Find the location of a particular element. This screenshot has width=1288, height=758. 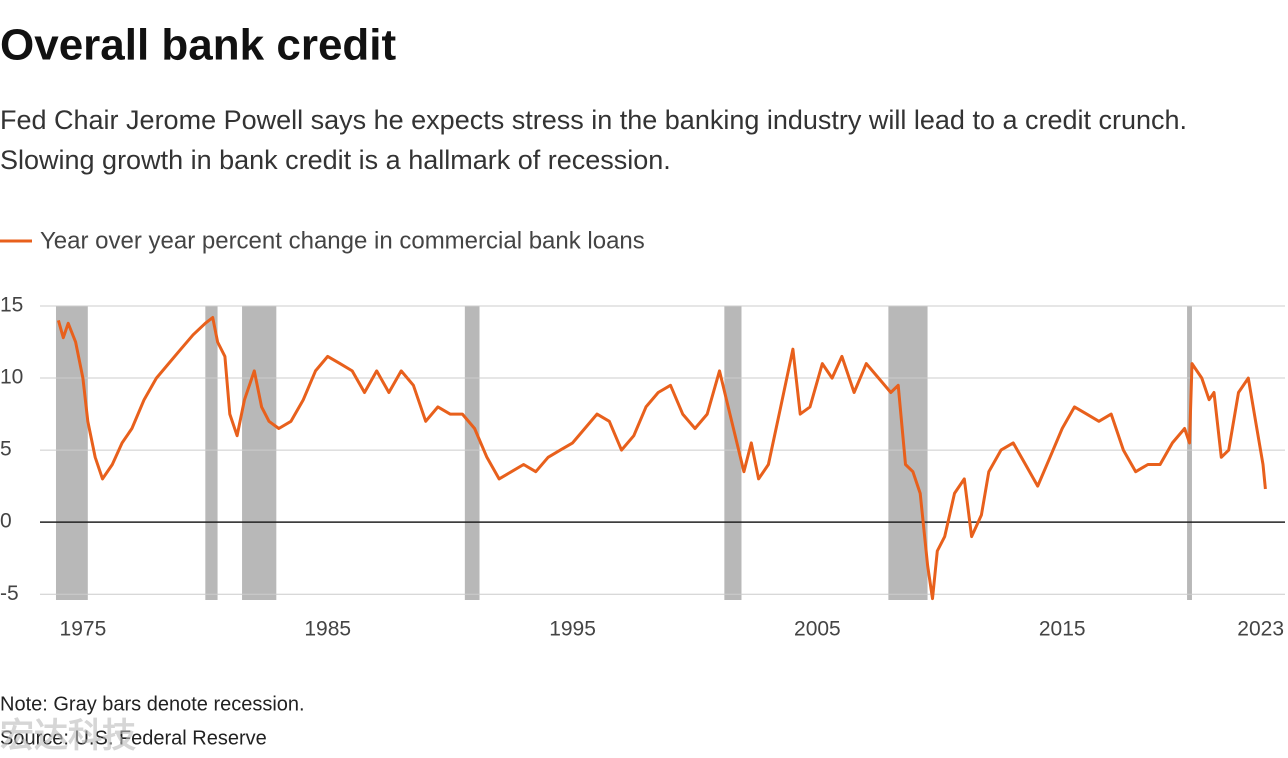

y-tick-label: 5 is located at coordinates (6, 449).